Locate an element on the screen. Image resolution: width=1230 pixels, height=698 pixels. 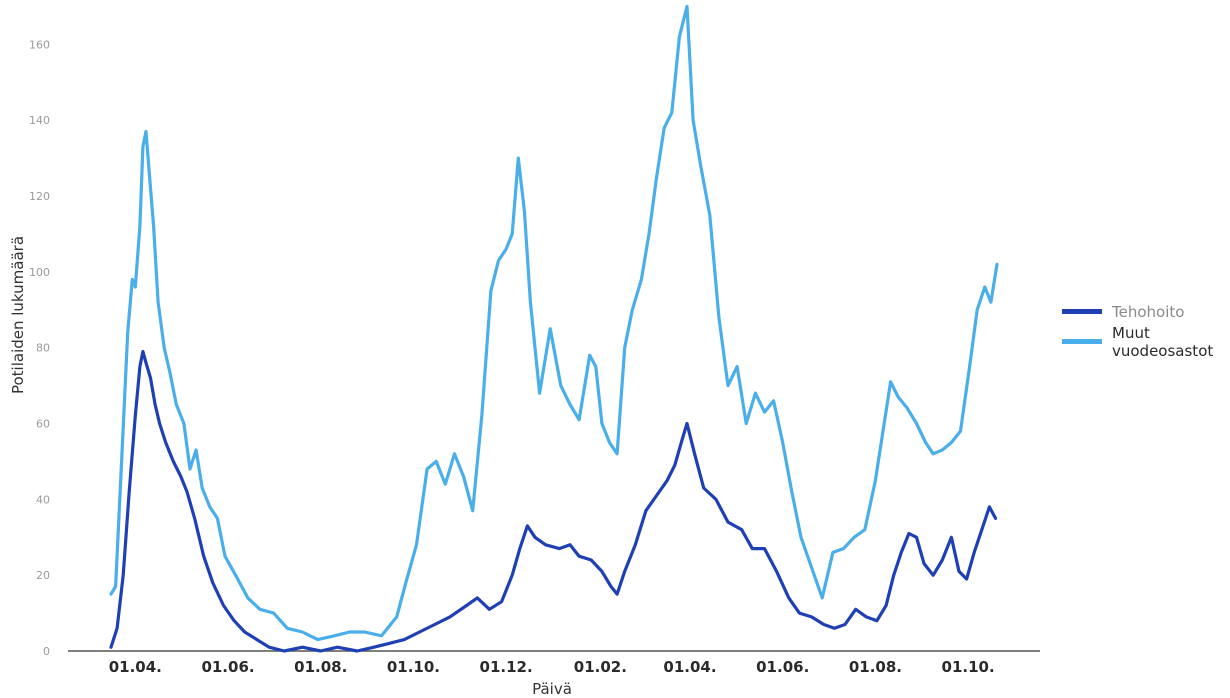
y-tick-label: 80 is located at coordinates (43, 348).